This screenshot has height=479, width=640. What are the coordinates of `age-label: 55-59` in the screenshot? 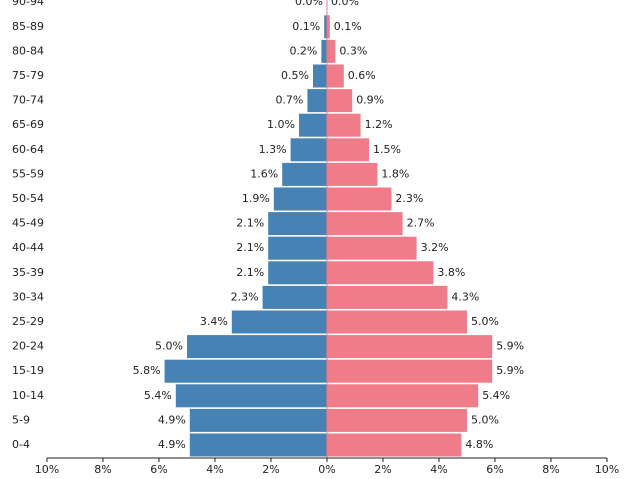 It's located at (28, 173).